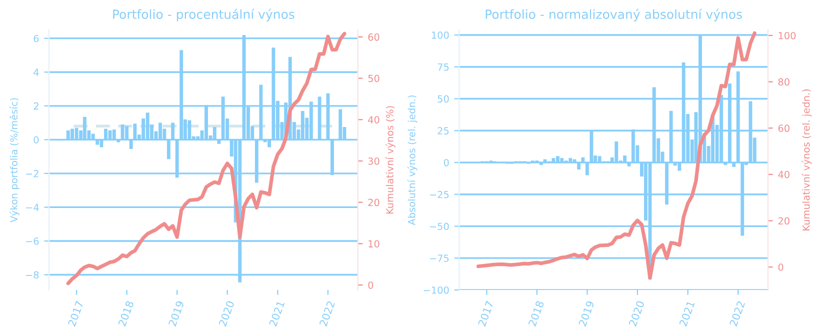  What do you see at coordinates (440, 35) in the screenshot?
I see `y-tick-label: 100` at bounding box center [440, 35].